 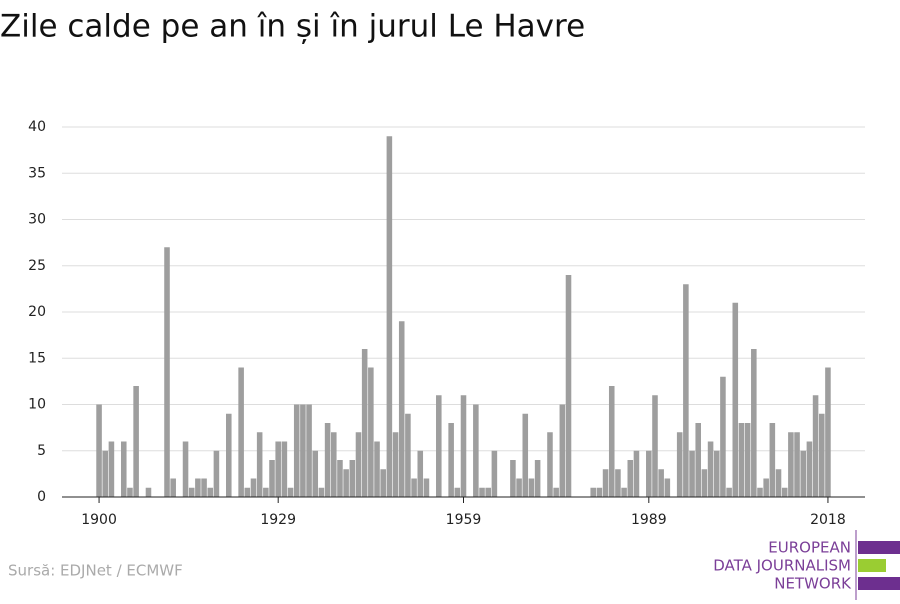 What do you see at coordinates (278, 520) in the screenshot?
I see `x-tick-label: 1929` at bounding box center [278, 520].